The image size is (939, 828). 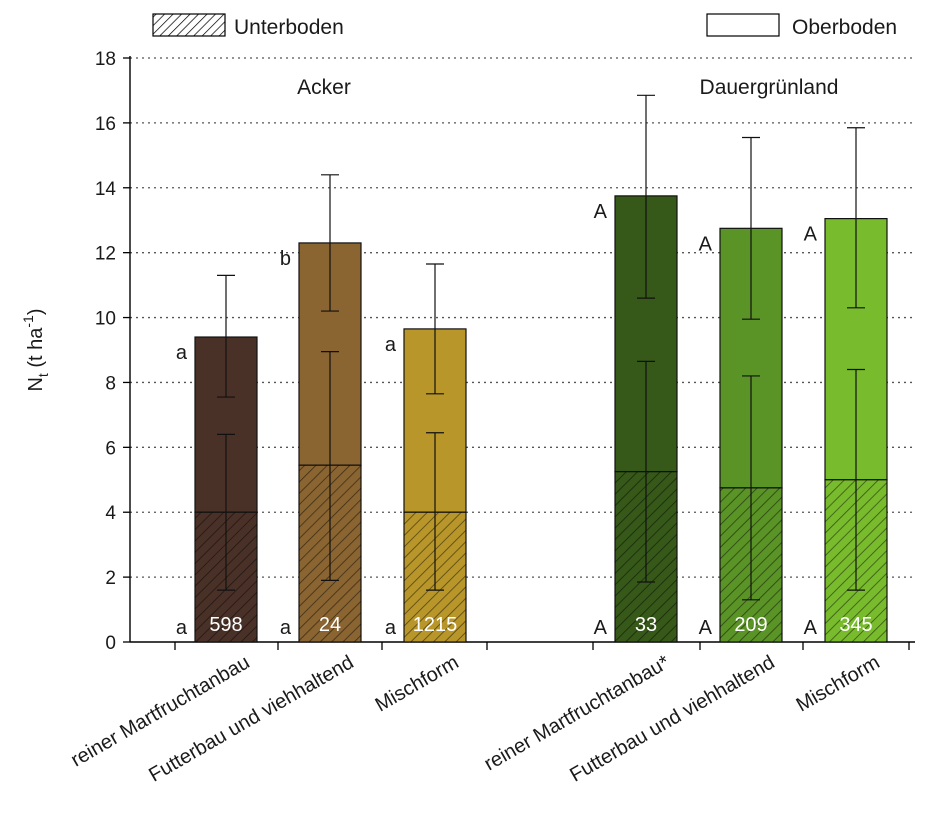 What do you see at coordinates (105, 319) in the screenshot?
I see `y-tick-label: 10` at bounding box center [105, 319].